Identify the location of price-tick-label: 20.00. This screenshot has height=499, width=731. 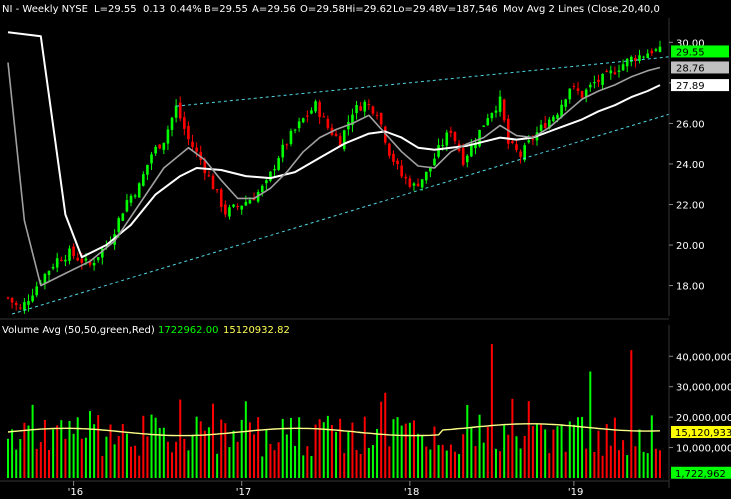
(690, 246).